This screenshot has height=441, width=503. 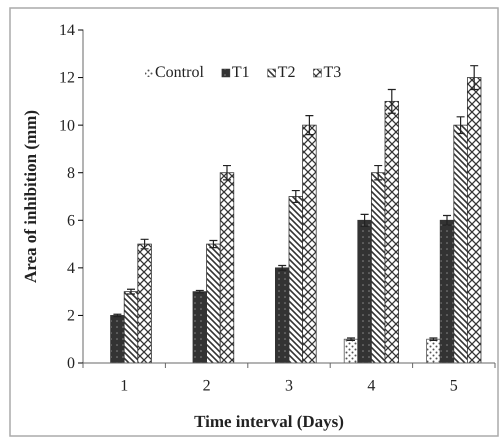 What do you see at coordinates (67, 78) in the screenshot?
I see `y-tick-label: 12` at bounding box center [67, 78].